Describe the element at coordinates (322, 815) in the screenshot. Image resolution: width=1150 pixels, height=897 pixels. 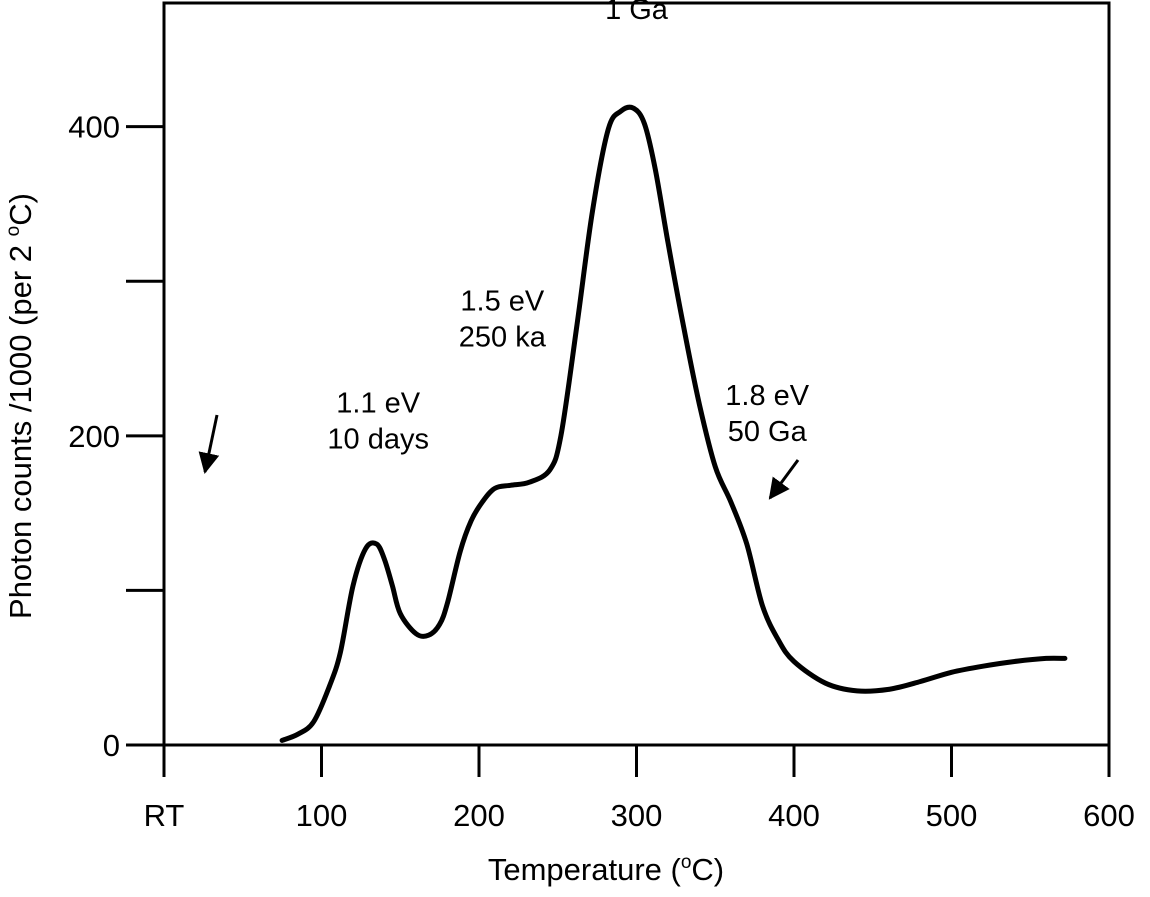
I see `x-tick-label: 100` at that location.